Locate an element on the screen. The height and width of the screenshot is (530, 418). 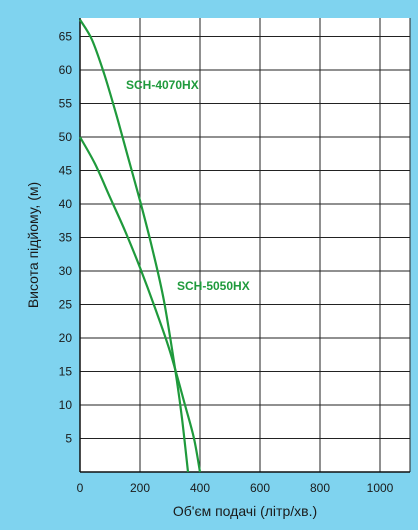
y-tick-label: 40 is located at coordinates (66, 204).